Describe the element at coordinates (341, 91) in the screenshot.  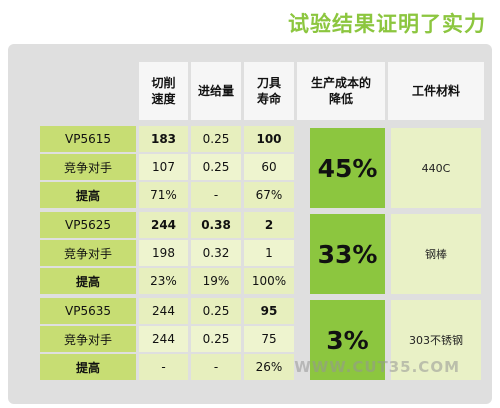
I see `header-cost-reduction: 生产成本的 降低` at that location.